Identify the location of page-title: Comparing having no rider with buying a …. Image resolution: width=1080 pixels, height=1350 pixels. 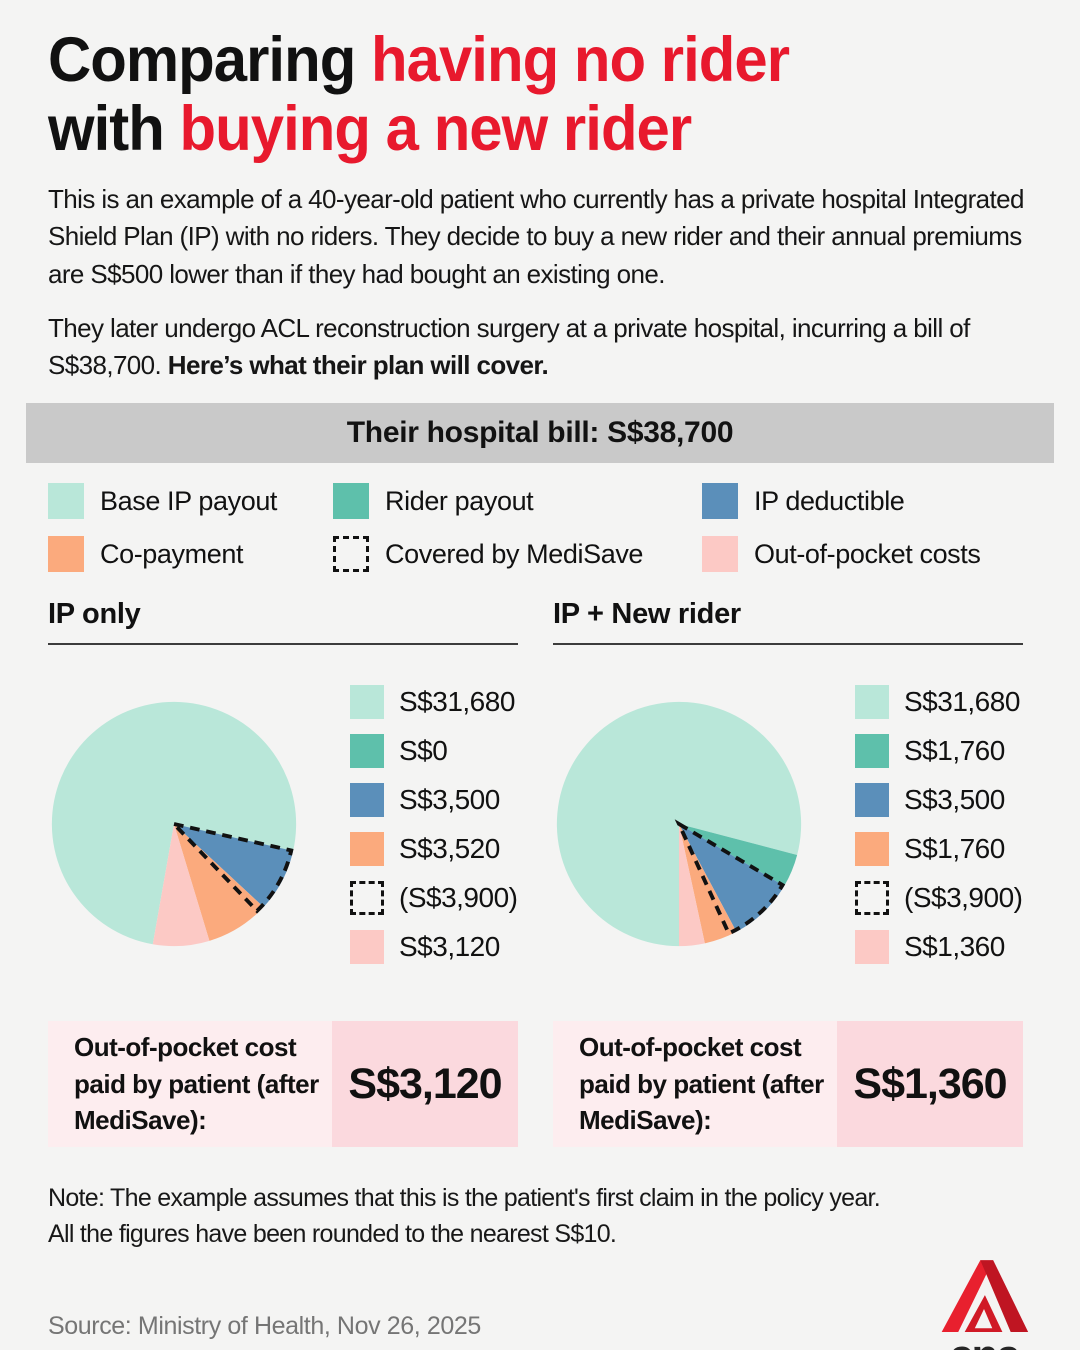
(540, 95).